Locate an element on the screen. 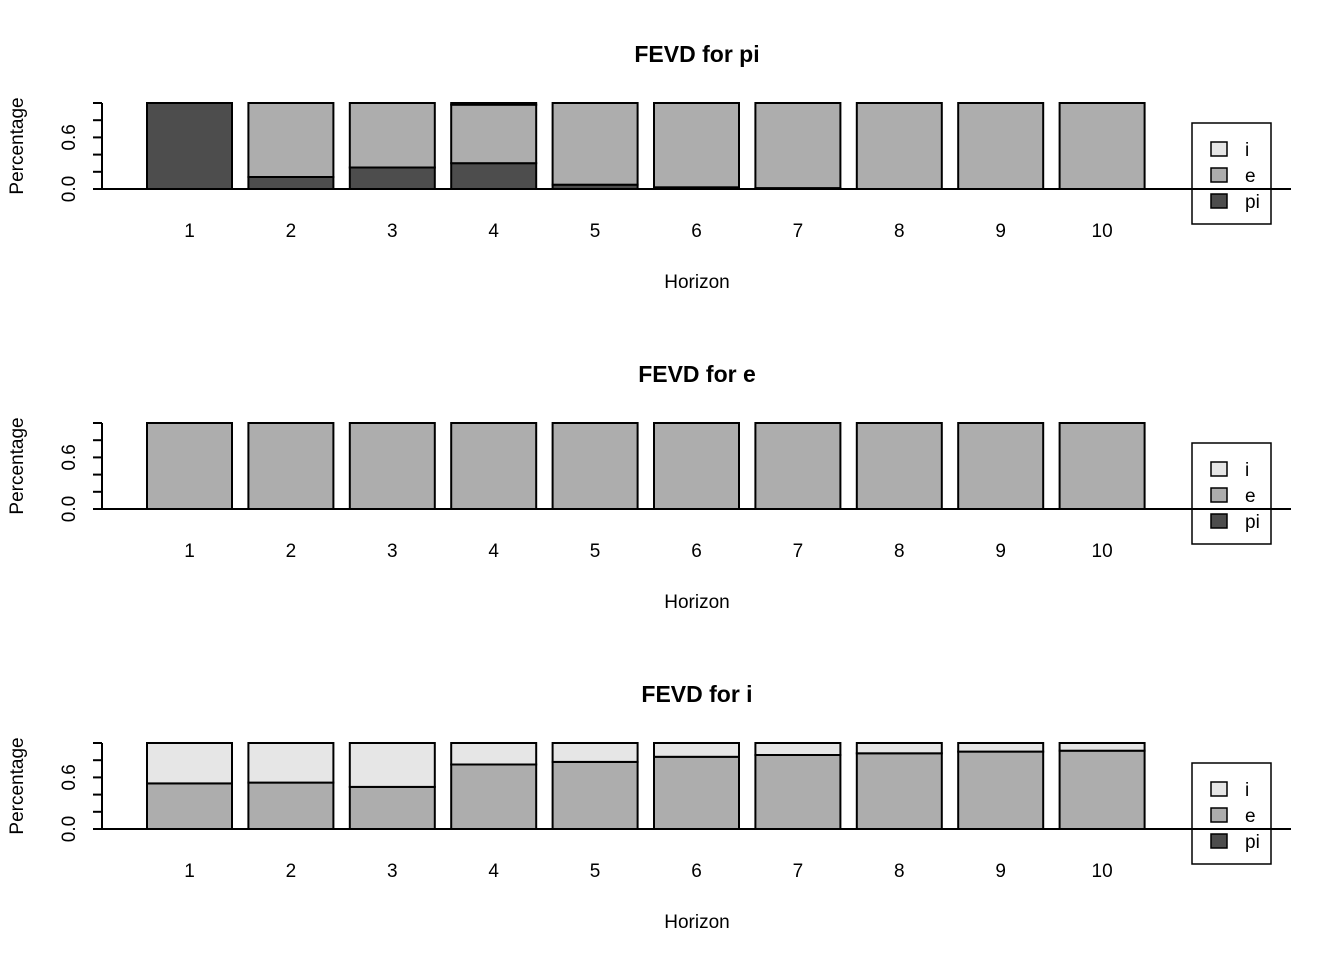 Image resolution: width=1344 pixels, height=960 pixels. legend-swatch-e is located at coordinates (1219, 175).